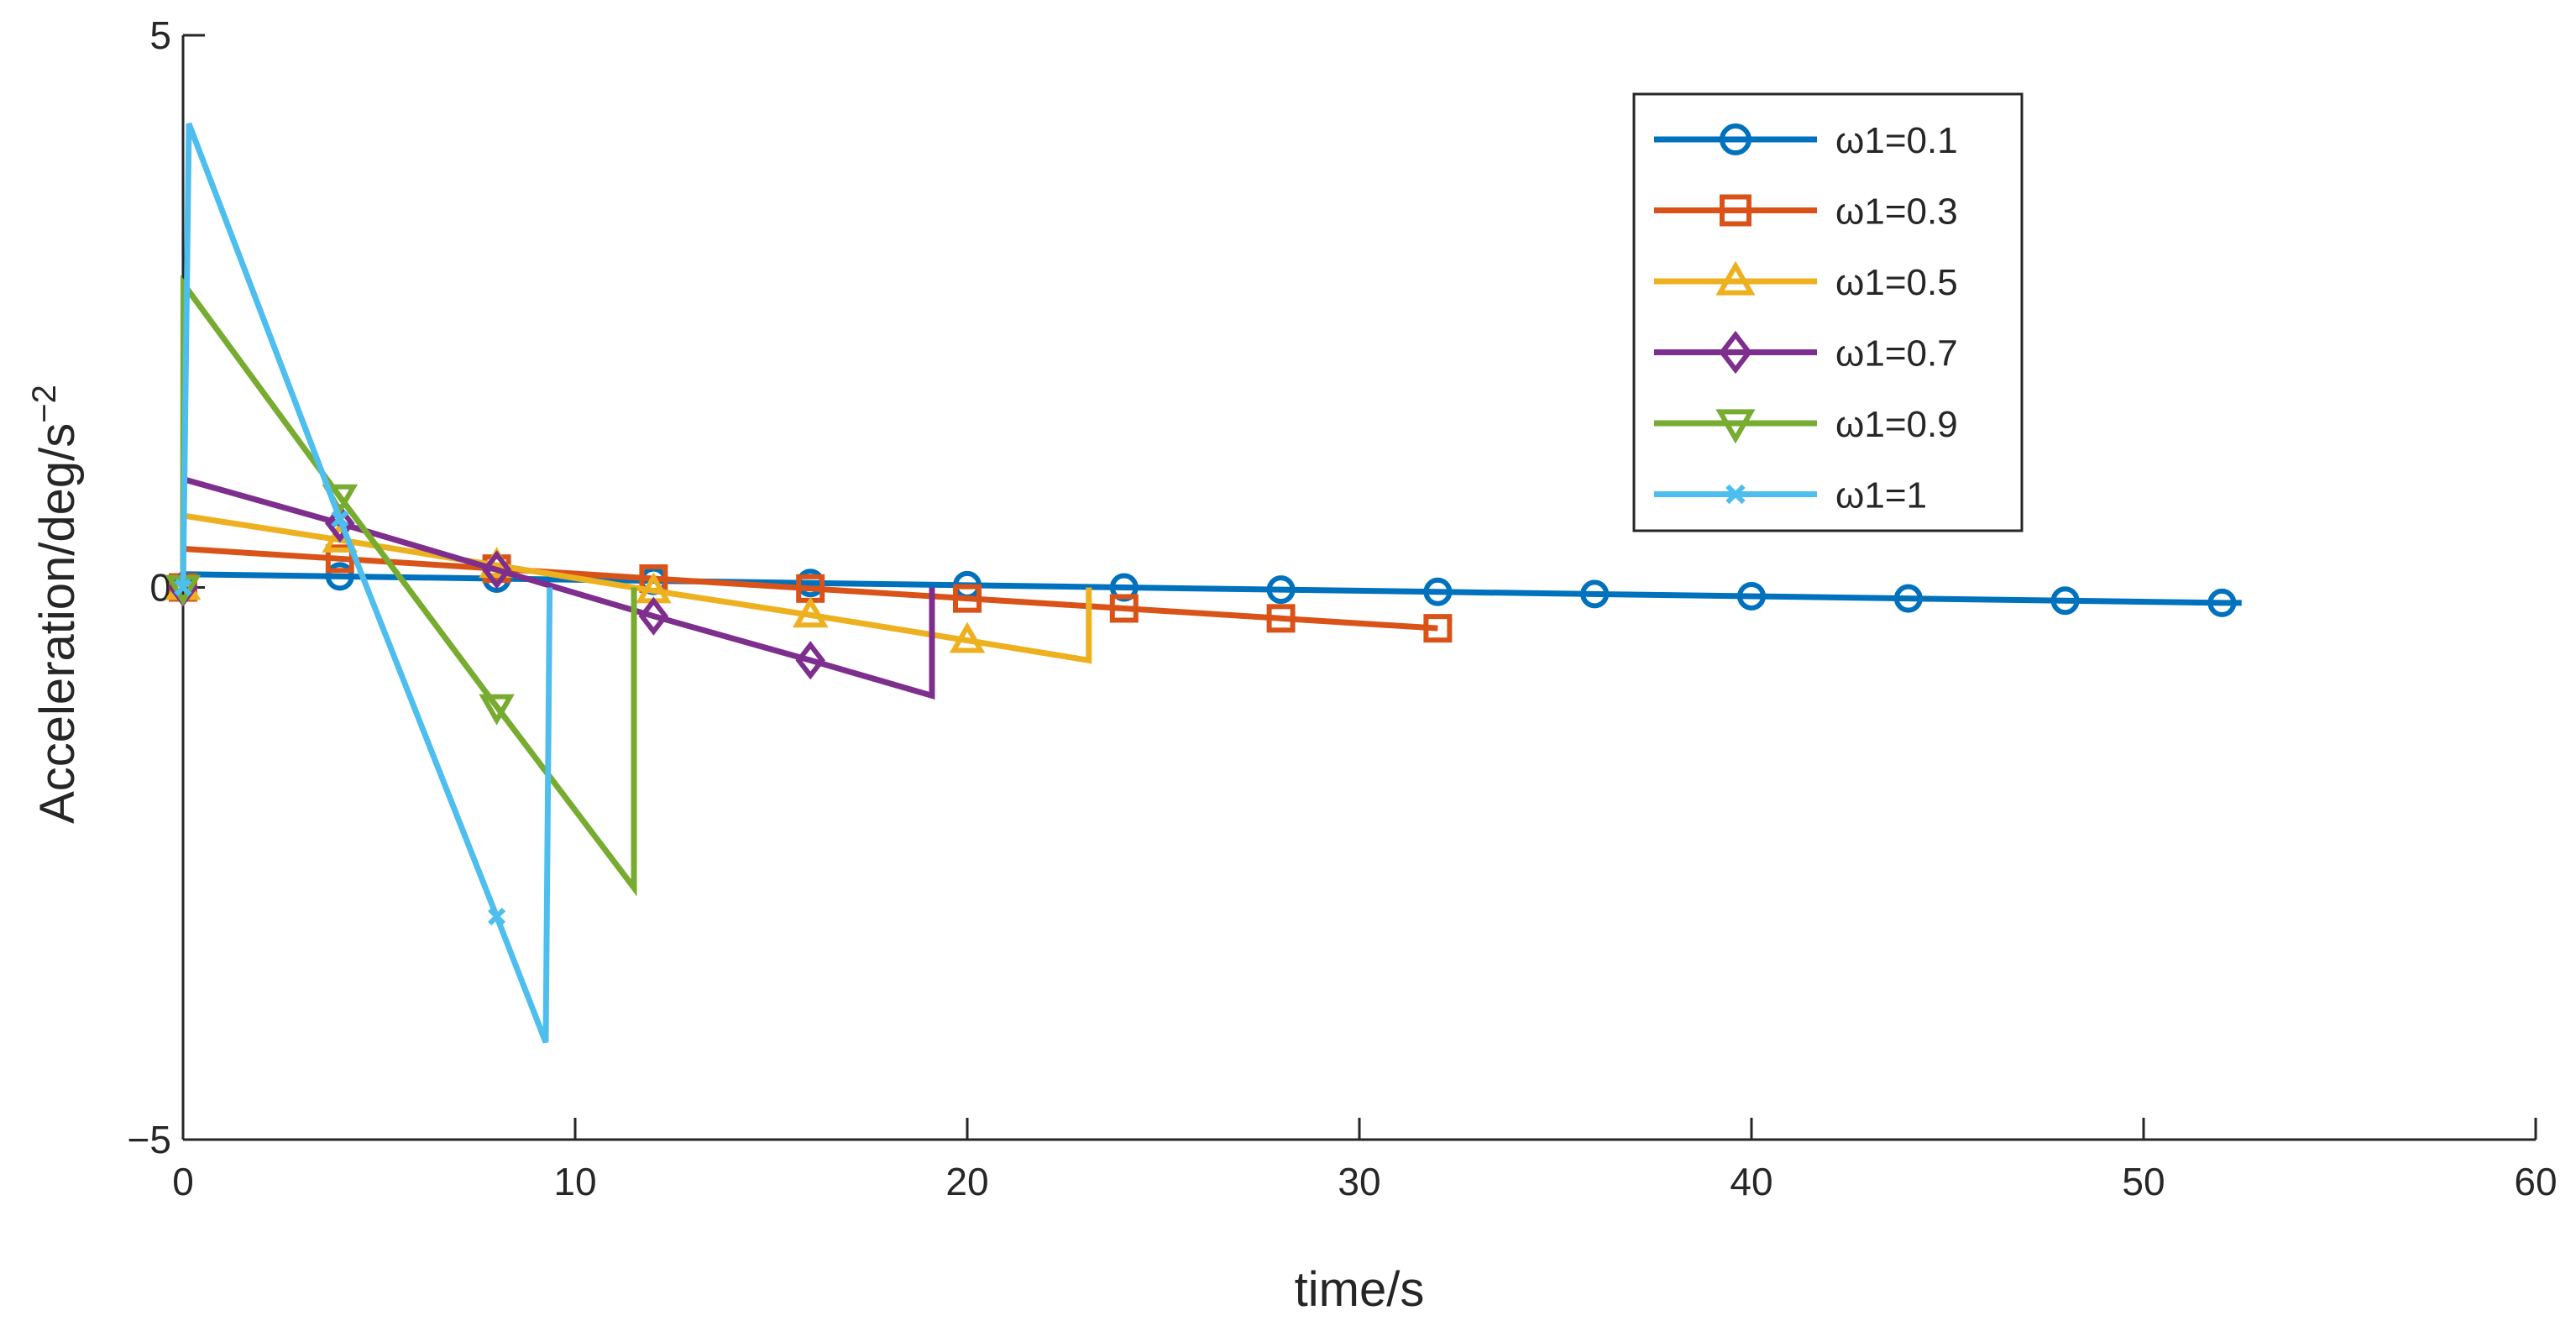  I want to click on x-tick-label: 40, so click(1751, 1181).